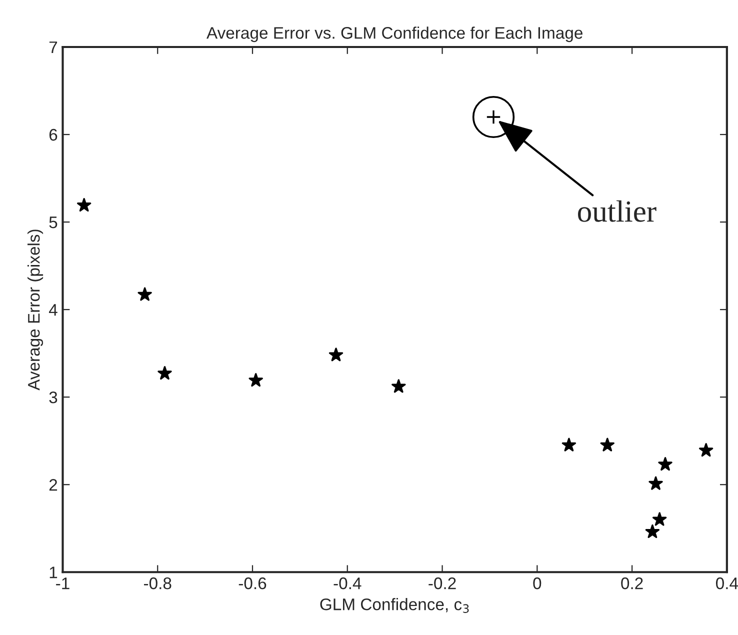  What do you see at coordinates (252, 583) in the screenshot?
I see `x-tick-label: -0.6` at bounding box center [252, 583].